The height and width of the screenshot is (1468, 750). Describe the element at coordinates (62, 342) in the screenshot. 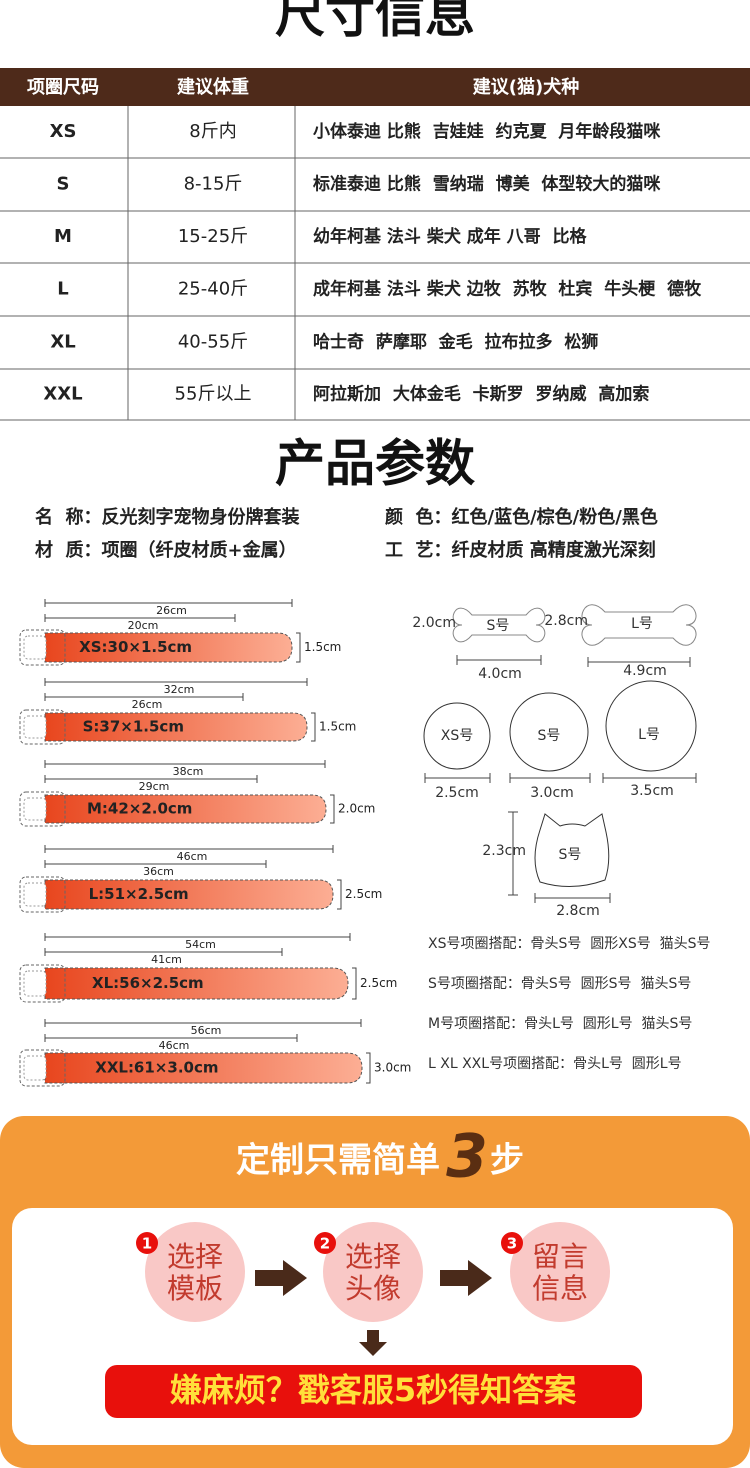

I see `table-cell: XL` at that location.